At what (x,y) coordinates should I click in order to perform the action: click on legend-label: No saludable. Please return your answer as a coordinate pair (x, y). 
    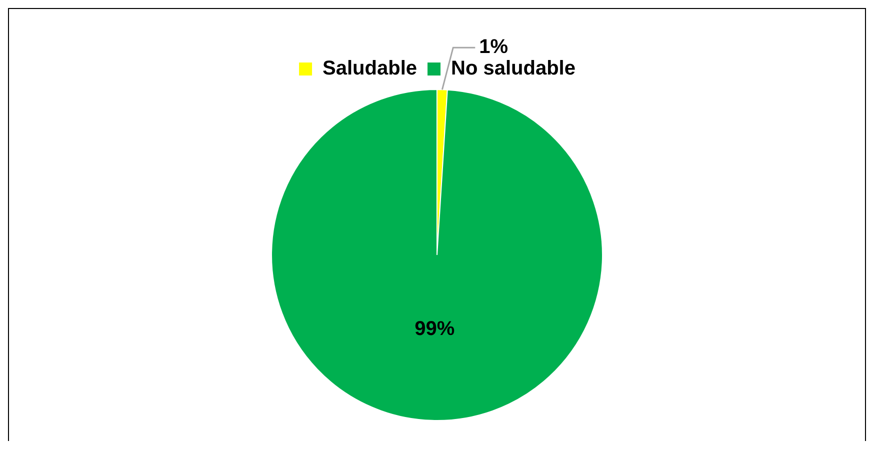
    Looking at the image, I should click on (513, 69).